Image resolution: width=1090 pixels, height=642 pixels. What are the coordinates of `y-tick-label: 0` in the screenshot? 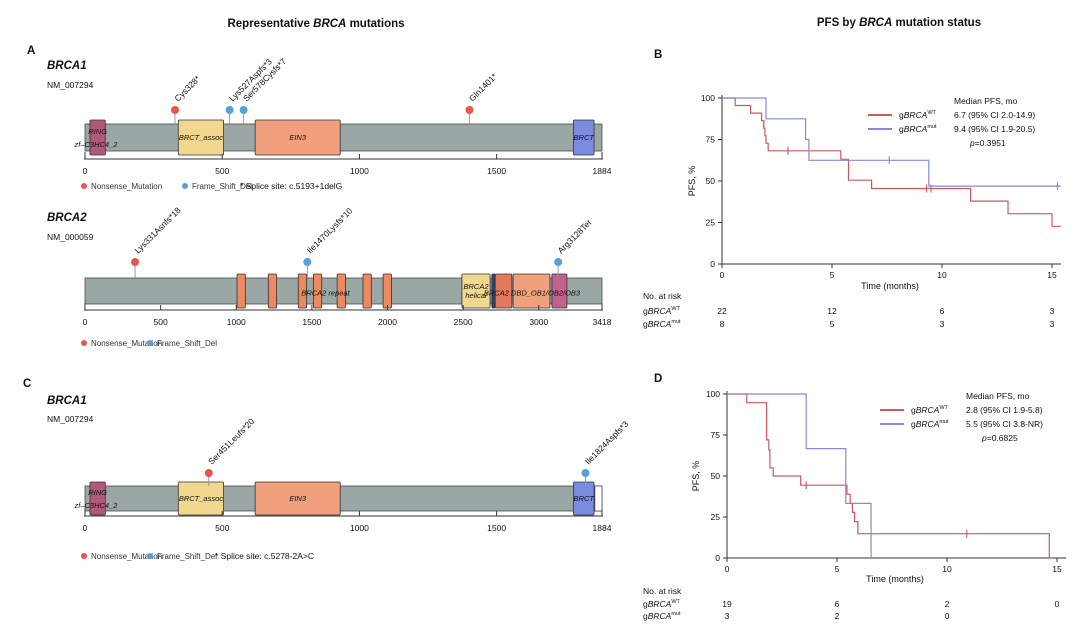 It's located at (717, 558).